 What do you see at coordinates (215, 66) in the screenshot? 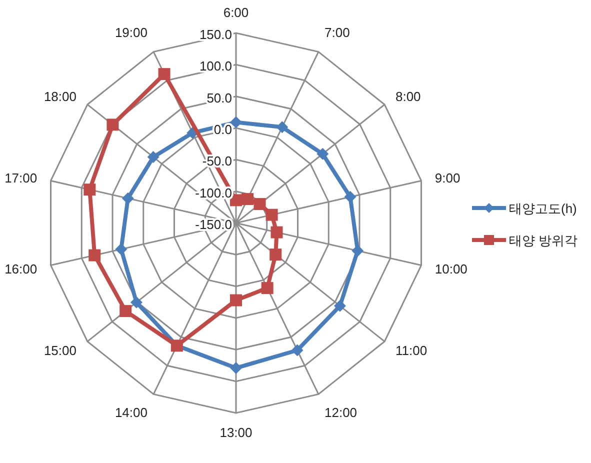
I see `y-tick-label: 100.0` at bounding box center [215, 66].